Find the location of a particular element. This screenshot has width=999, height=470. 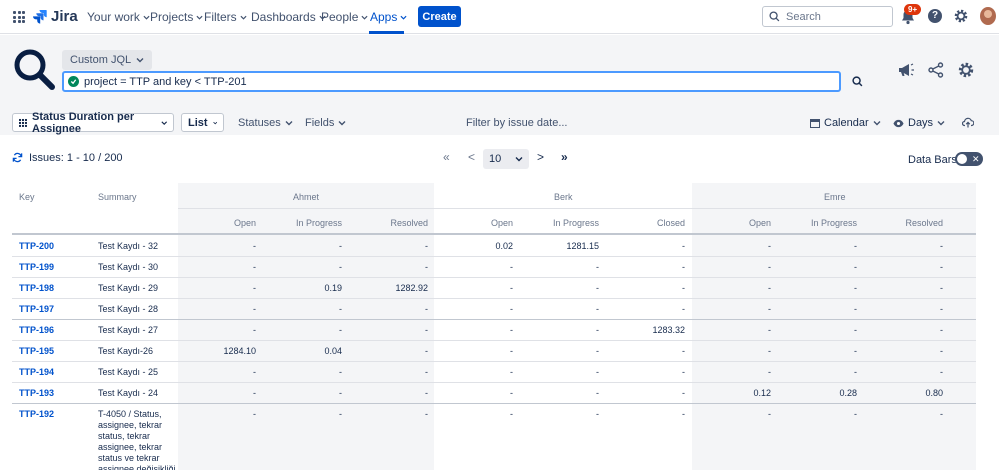

global-search is located at coordinates (827, 16).